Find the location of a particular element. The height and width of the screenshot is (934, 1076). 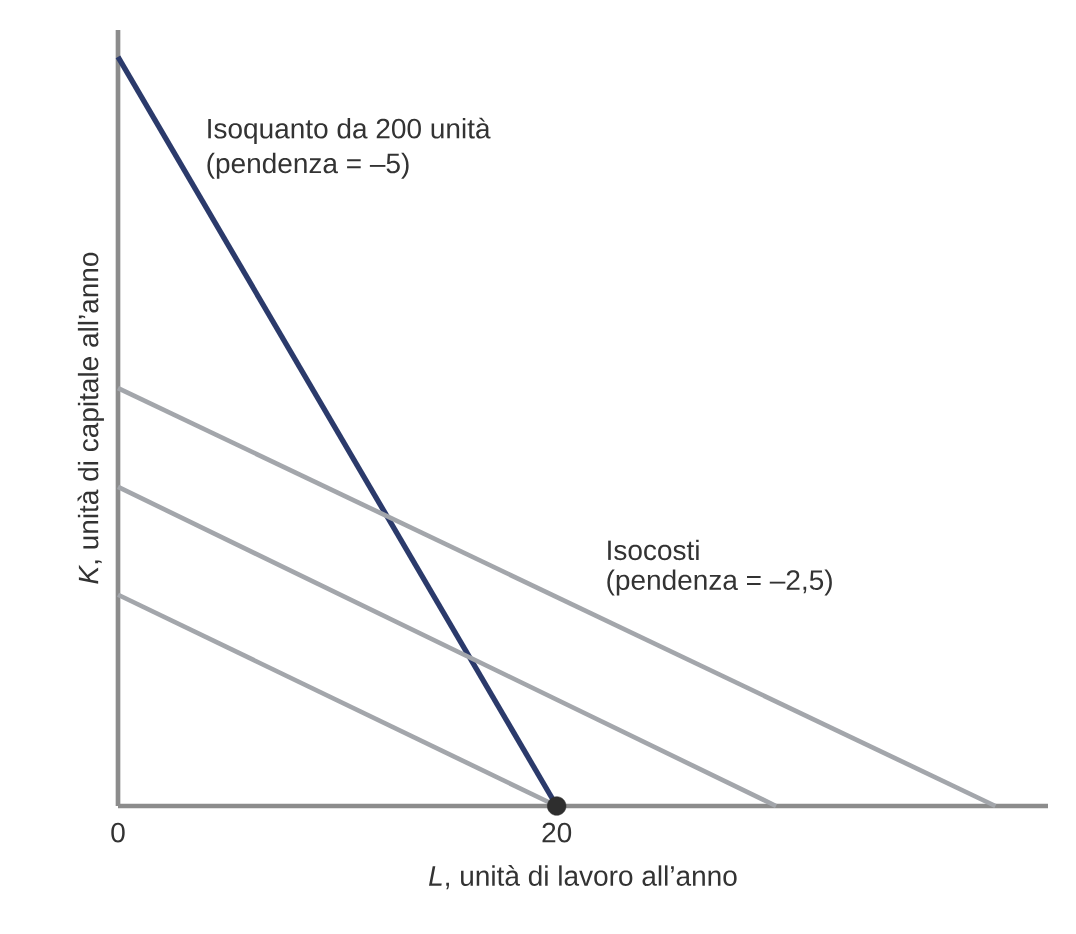

annotation: (pendenza = –2,5) is located at coordinates (719, 582).